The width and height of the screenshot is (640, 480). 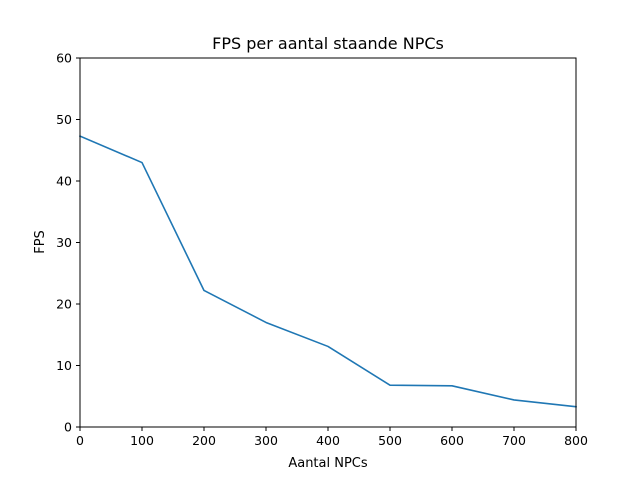 I want to click on chart-title: FPS per aantal staande NPCs, so click(x=328, y=43).